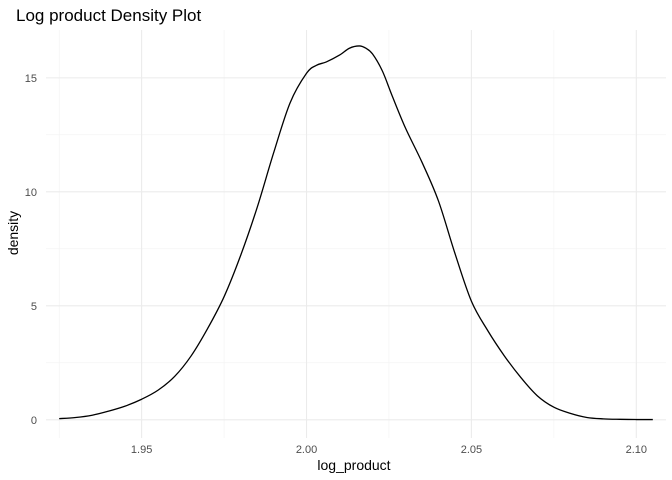  I want to click on x-tick-label: 1.95, so click(141, 450).